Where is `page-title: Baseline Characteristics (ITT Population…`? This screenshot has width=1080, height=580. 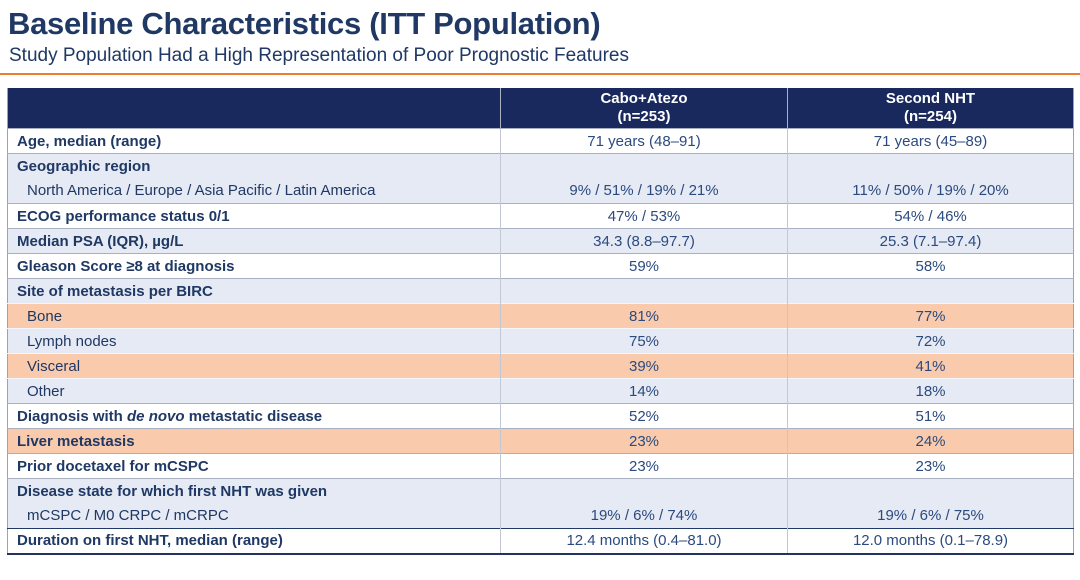 page-title: Baseline Characteristics (ITT Population… is located at coordinates (304, 23).